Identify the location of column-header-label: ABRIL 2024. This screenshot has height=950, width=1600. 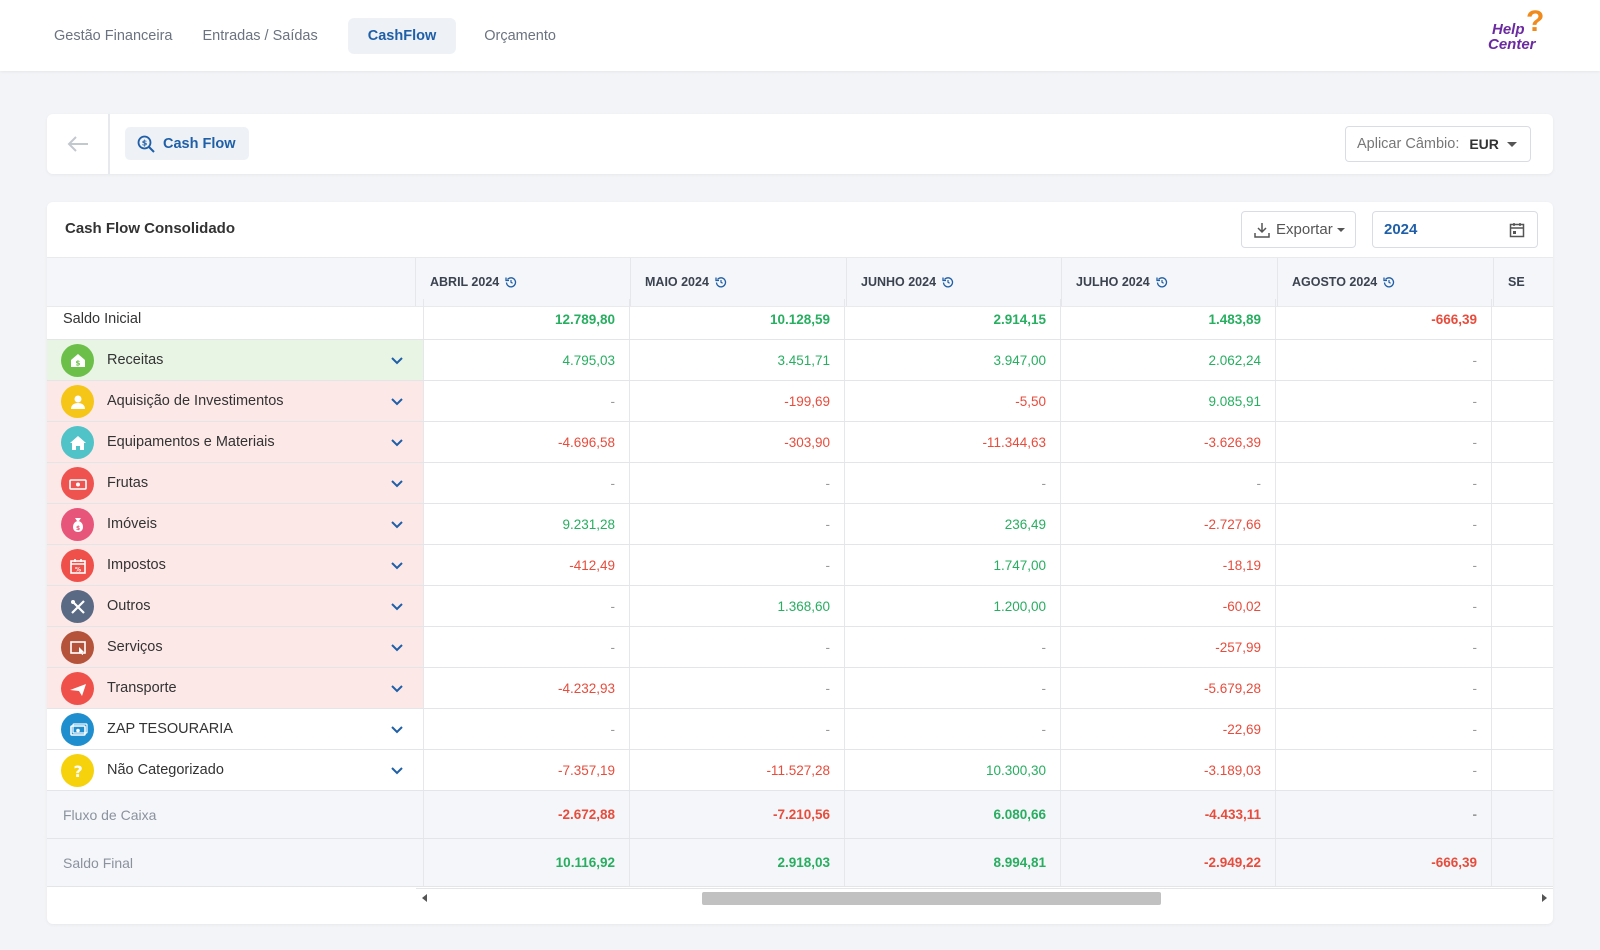
(465, 282).